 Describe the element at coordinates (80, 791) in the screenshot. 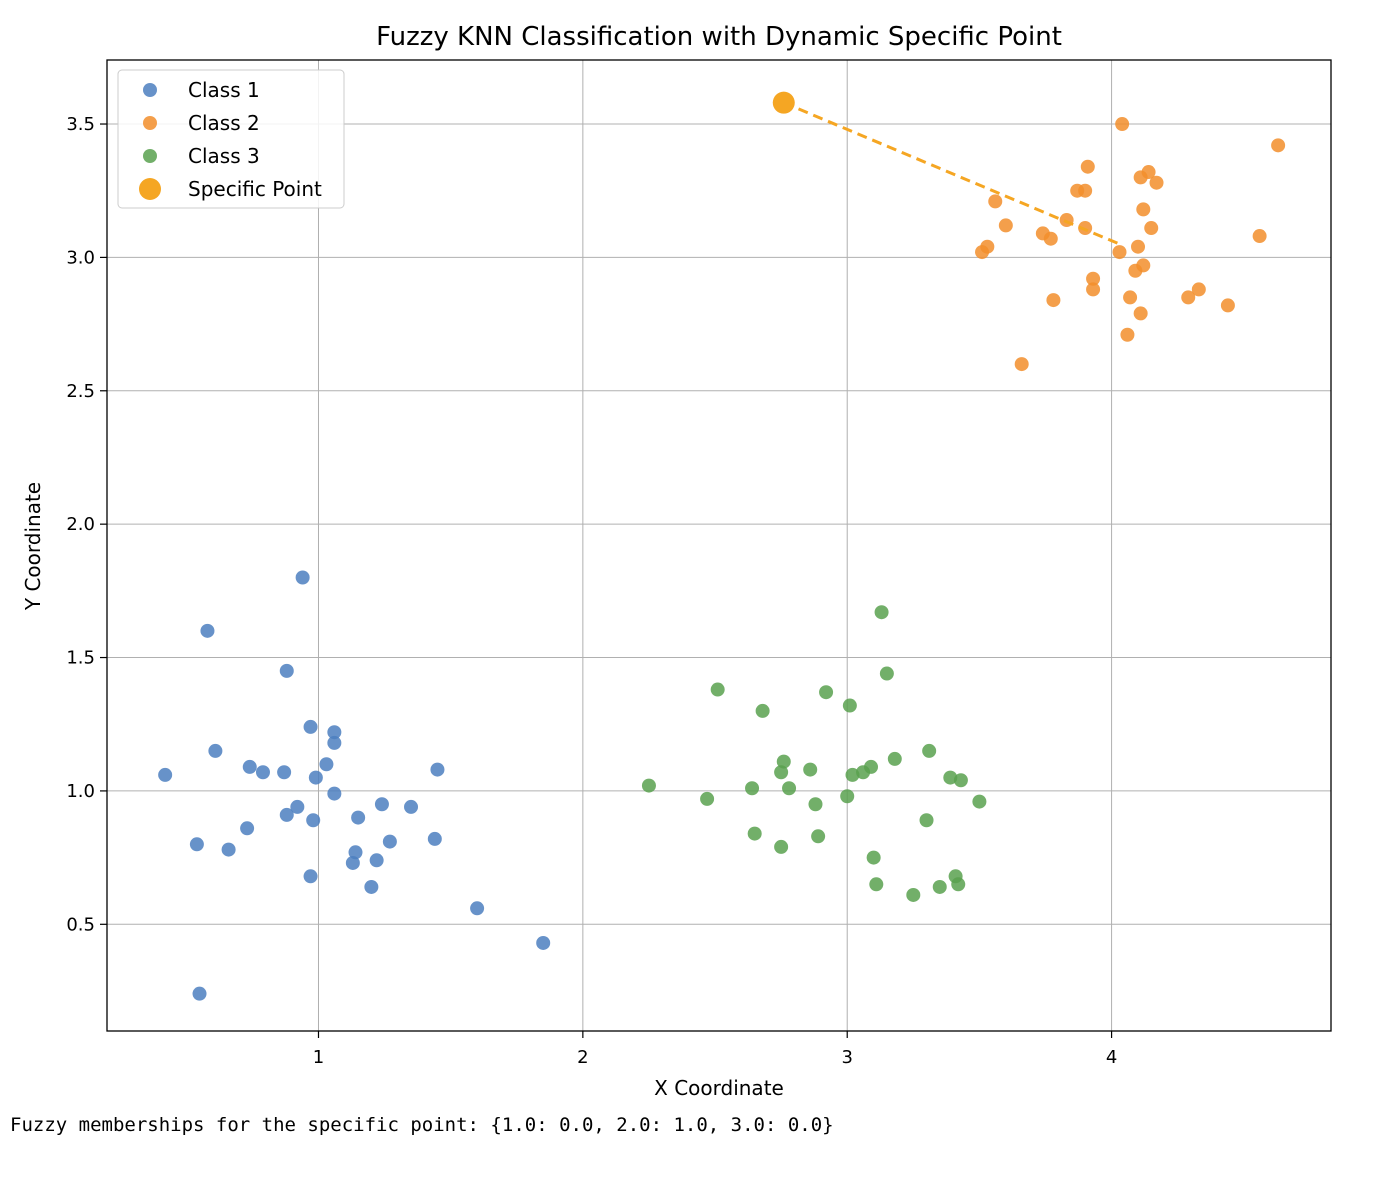

I see `y-tick-label: 1.0` at that location.